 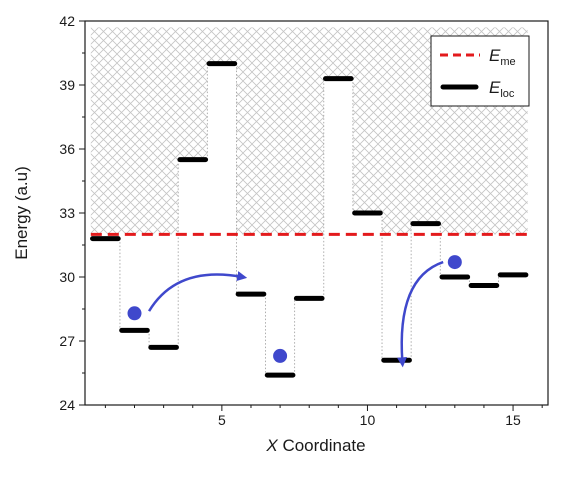 I want to click on x-tick-label: 15, so click(x=513, y=420).